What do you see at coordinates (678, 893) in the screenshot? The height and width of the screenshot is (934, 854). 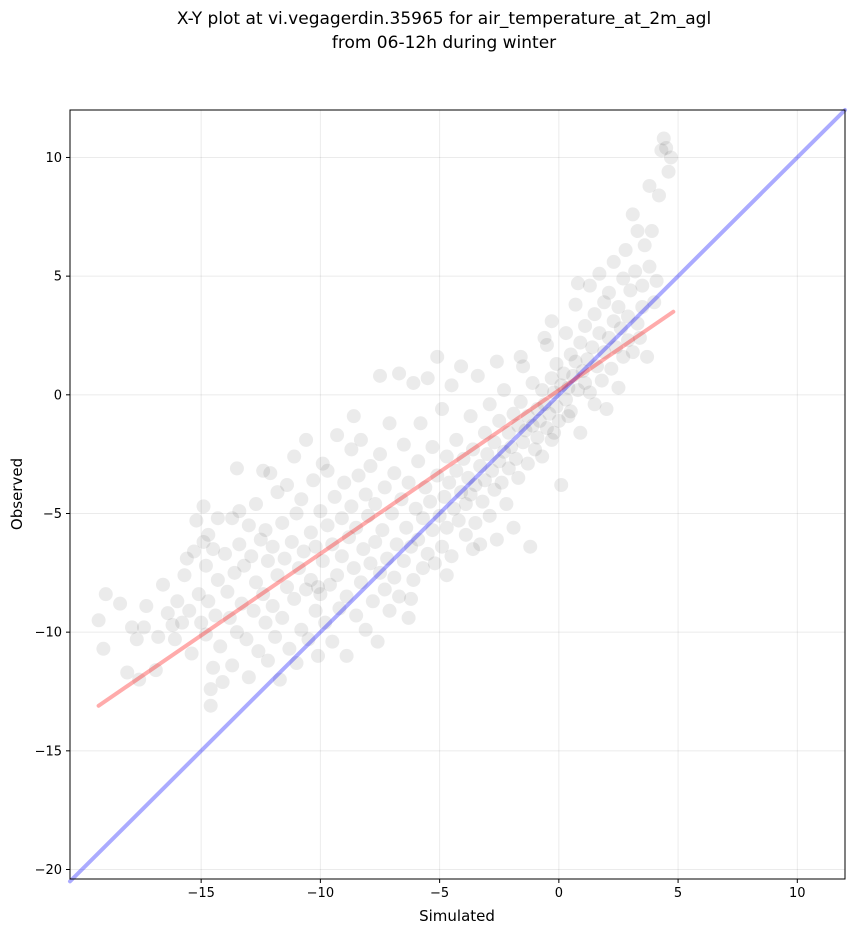 I see `x-tick-label: 5` at bounding box center [678, 893].